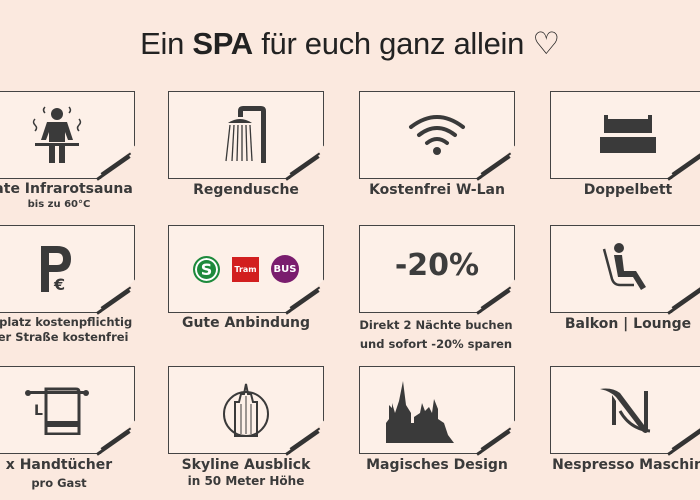 This screenshot has height=500, width=700. Describe the element at coordinates (626, 465) in the screenshot. I see `label-nespresso: Nespresso Maschin` at that location.